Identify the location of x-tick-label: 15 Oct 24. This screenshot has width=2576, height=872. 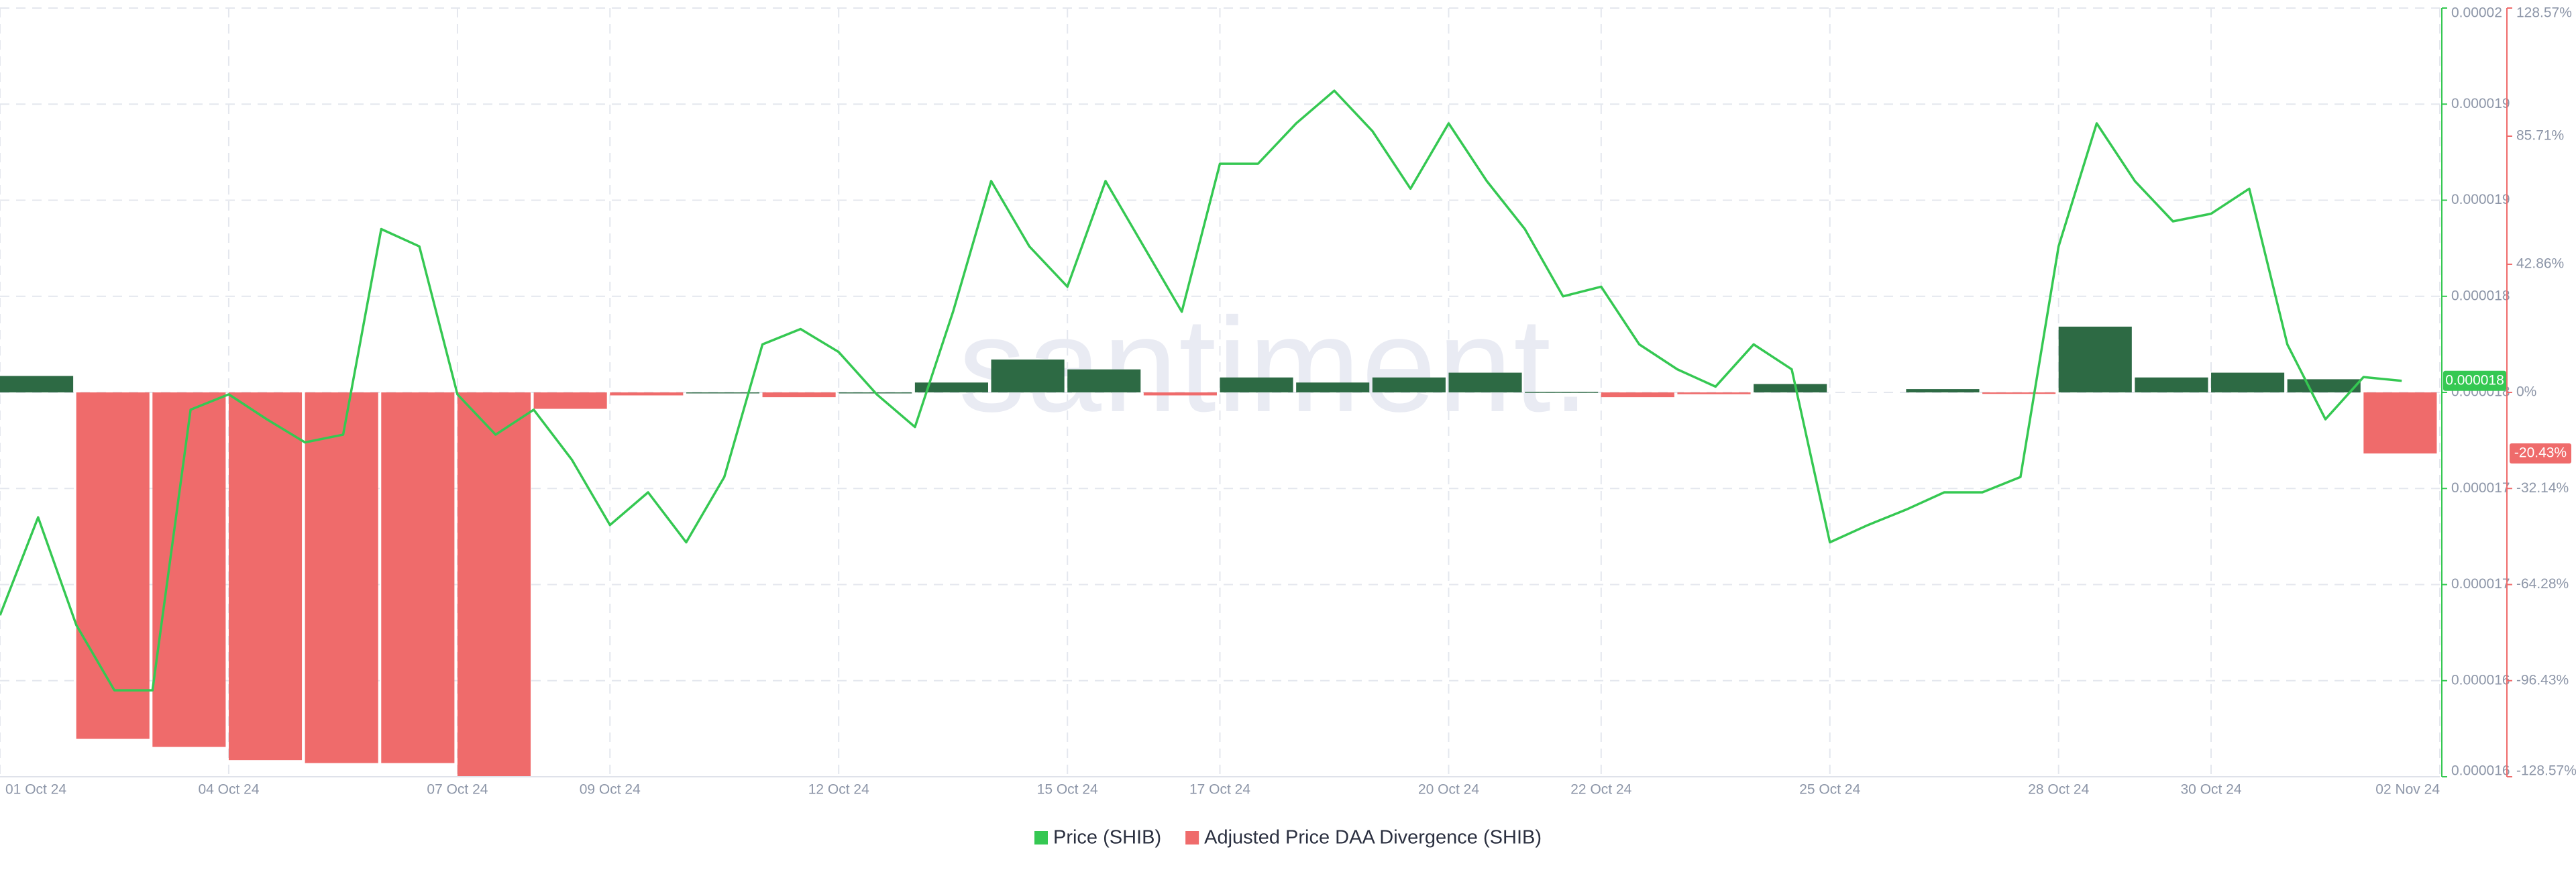
(1067, 790).